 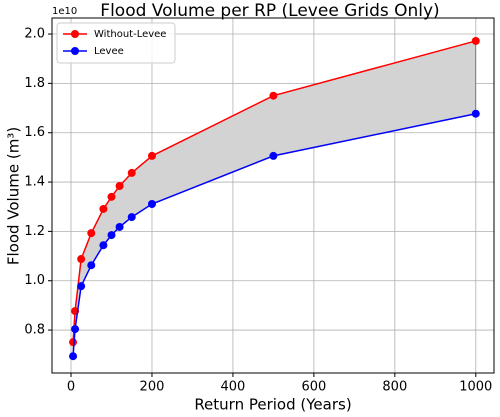 What do you see at coordinates (475, 387) in the screenshot?
I see `x-tick-label: 1000` at bounding box center [475, 387].